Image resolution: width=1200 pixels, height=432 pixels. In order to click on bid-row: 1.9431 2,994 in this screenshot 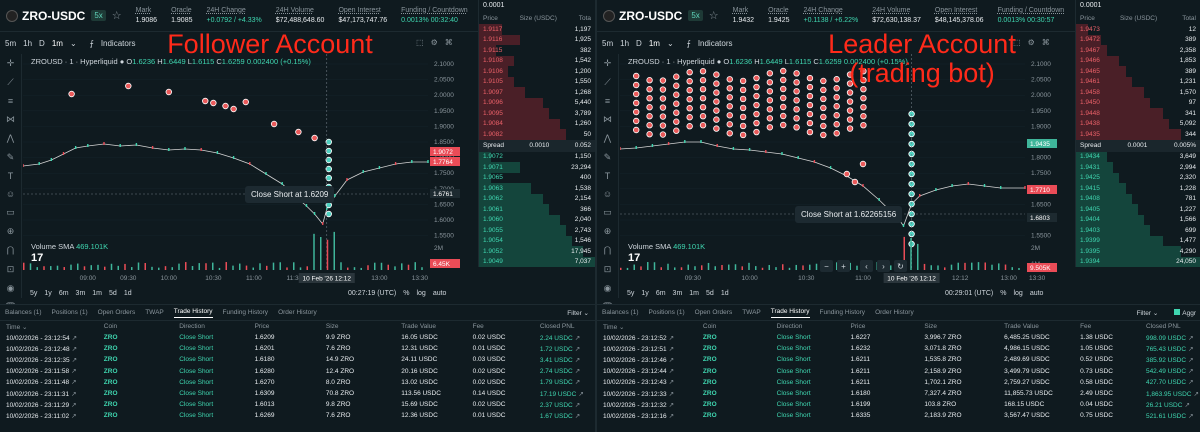, I will do `click(1138, 167)`.